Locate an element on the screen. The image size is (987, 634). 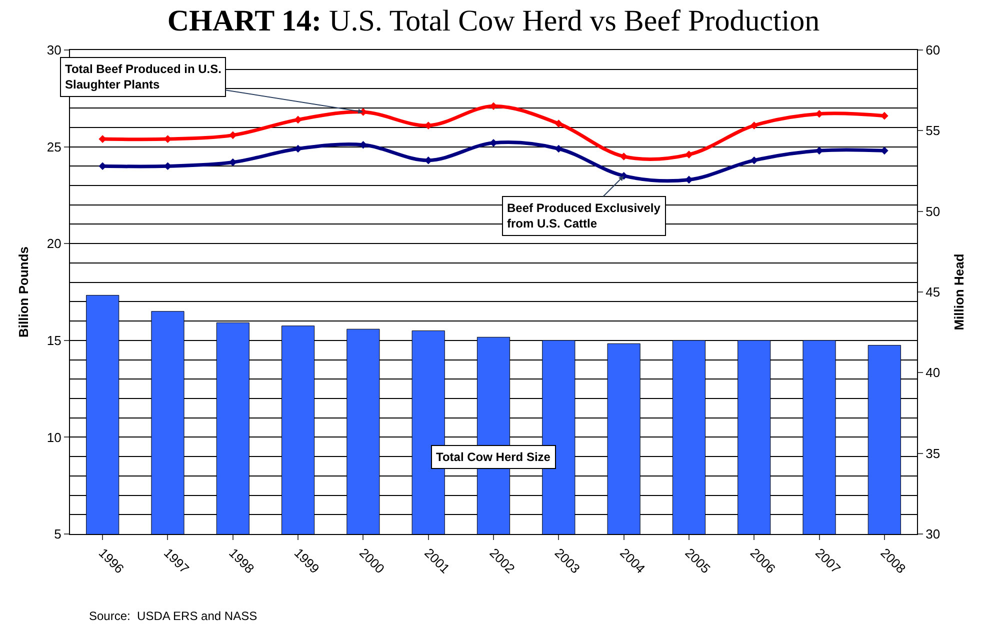
y2-tick-label: 55 is located at coordinates (933, 130).